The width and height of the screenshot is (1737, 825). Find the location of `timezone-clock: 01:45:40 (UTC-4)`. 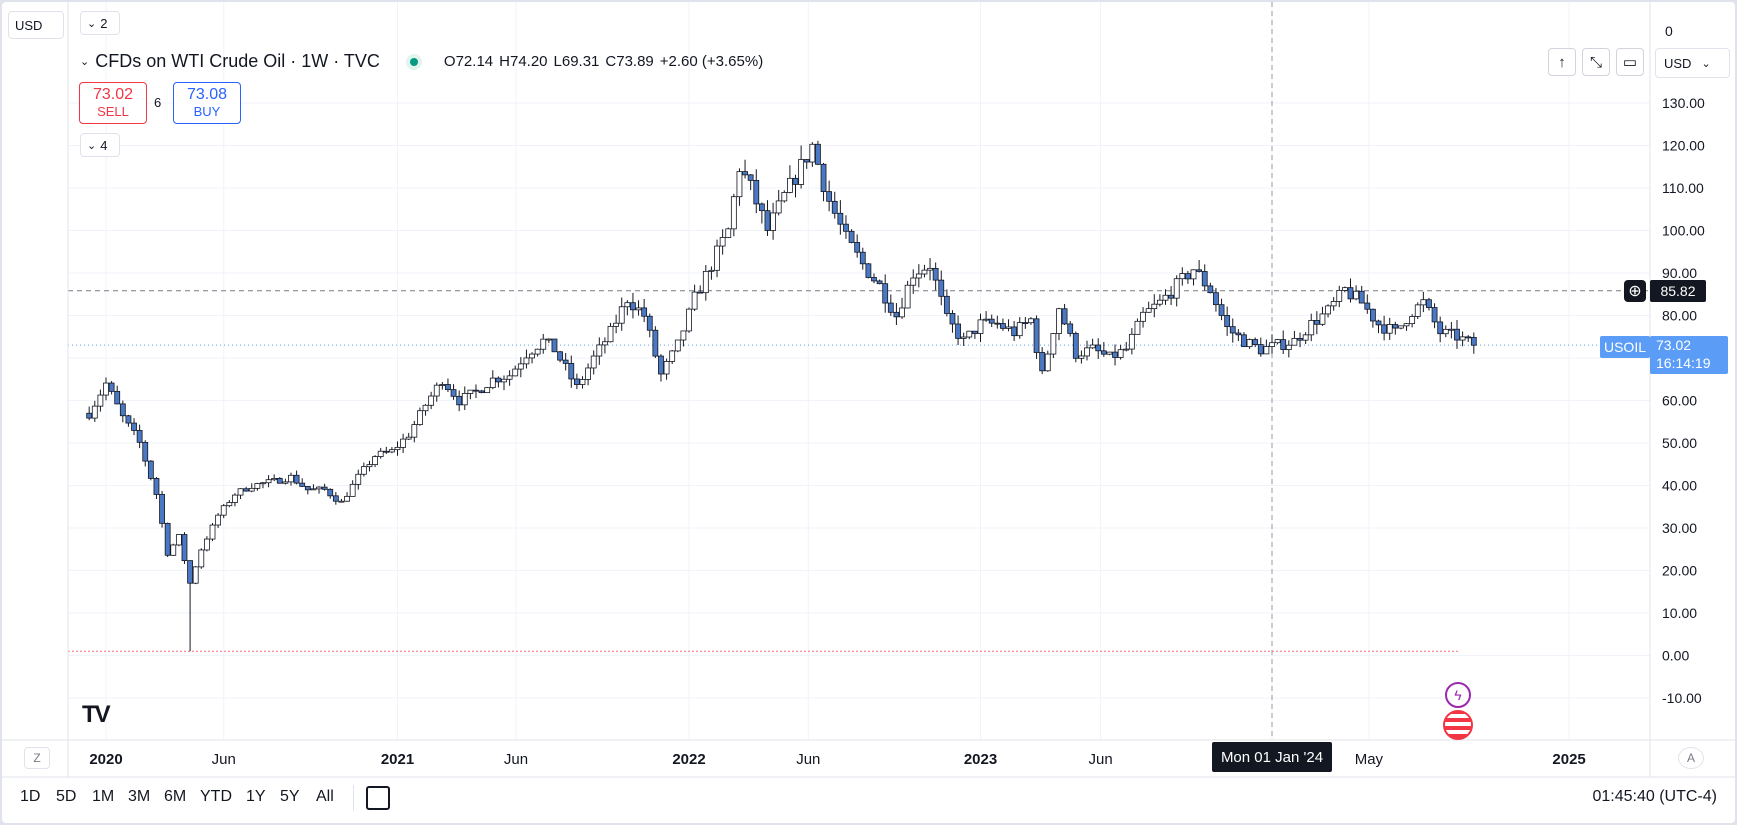

timezone-clock: 01:45:40 (UTC-4) is located at coordinates (1655, 796).